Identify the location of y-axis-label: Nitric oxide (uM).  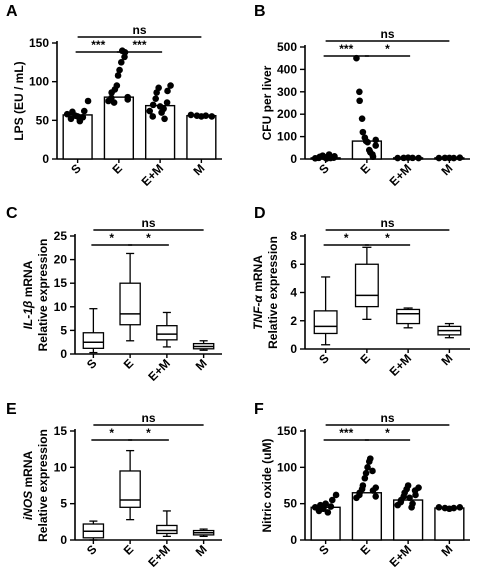
(267, 485).